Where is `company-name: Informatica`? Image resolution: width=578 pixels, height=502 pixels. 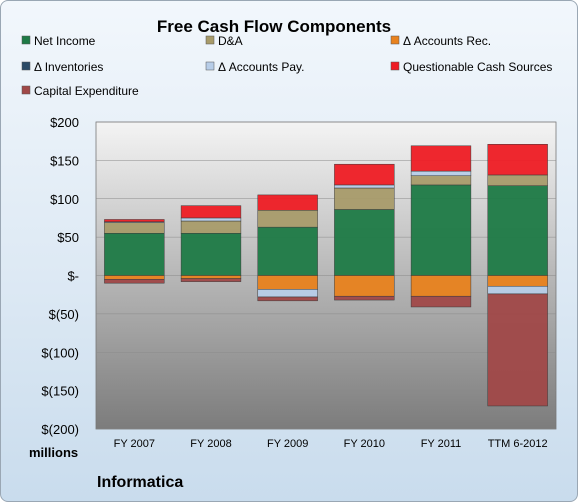
company-name: Informatica is located at coordinates (140, 482).